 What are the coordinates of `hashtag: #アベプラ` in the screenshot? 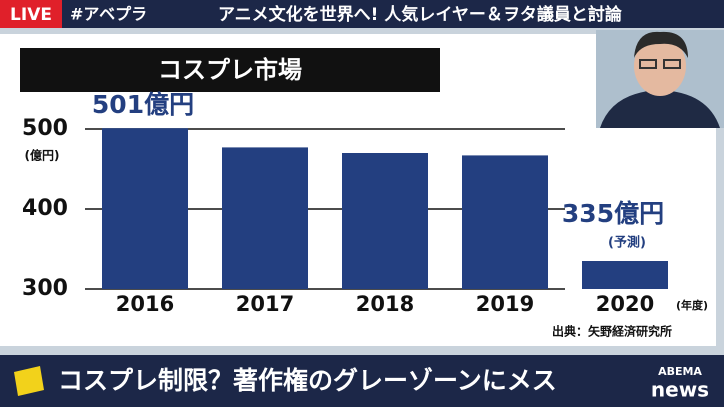 It's located at (108, 14).